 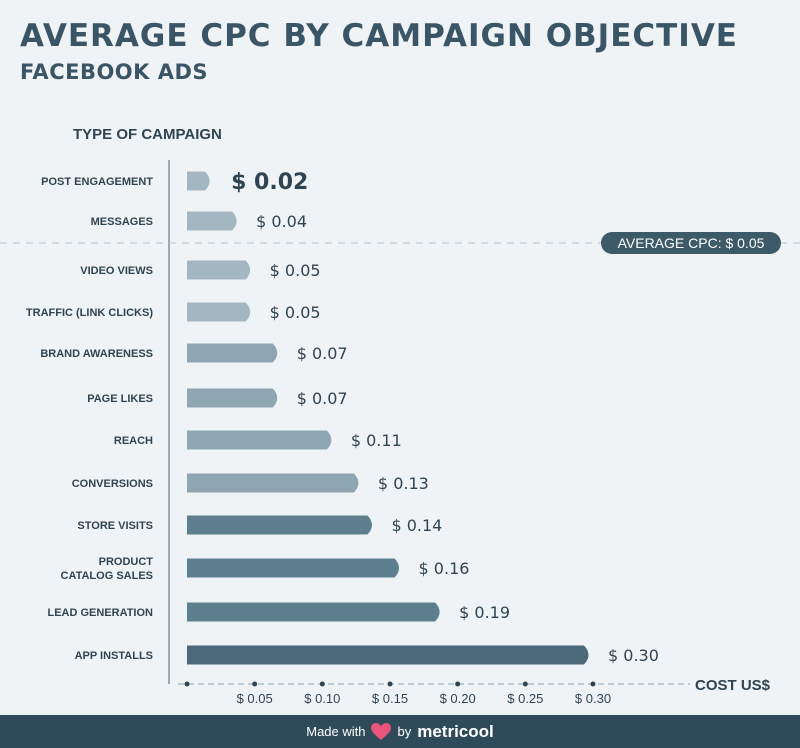 What do you see at coordinates (187, 684) in the screenshot?
I see `x-axis-origin-dot` at bounding box center [187, 684].